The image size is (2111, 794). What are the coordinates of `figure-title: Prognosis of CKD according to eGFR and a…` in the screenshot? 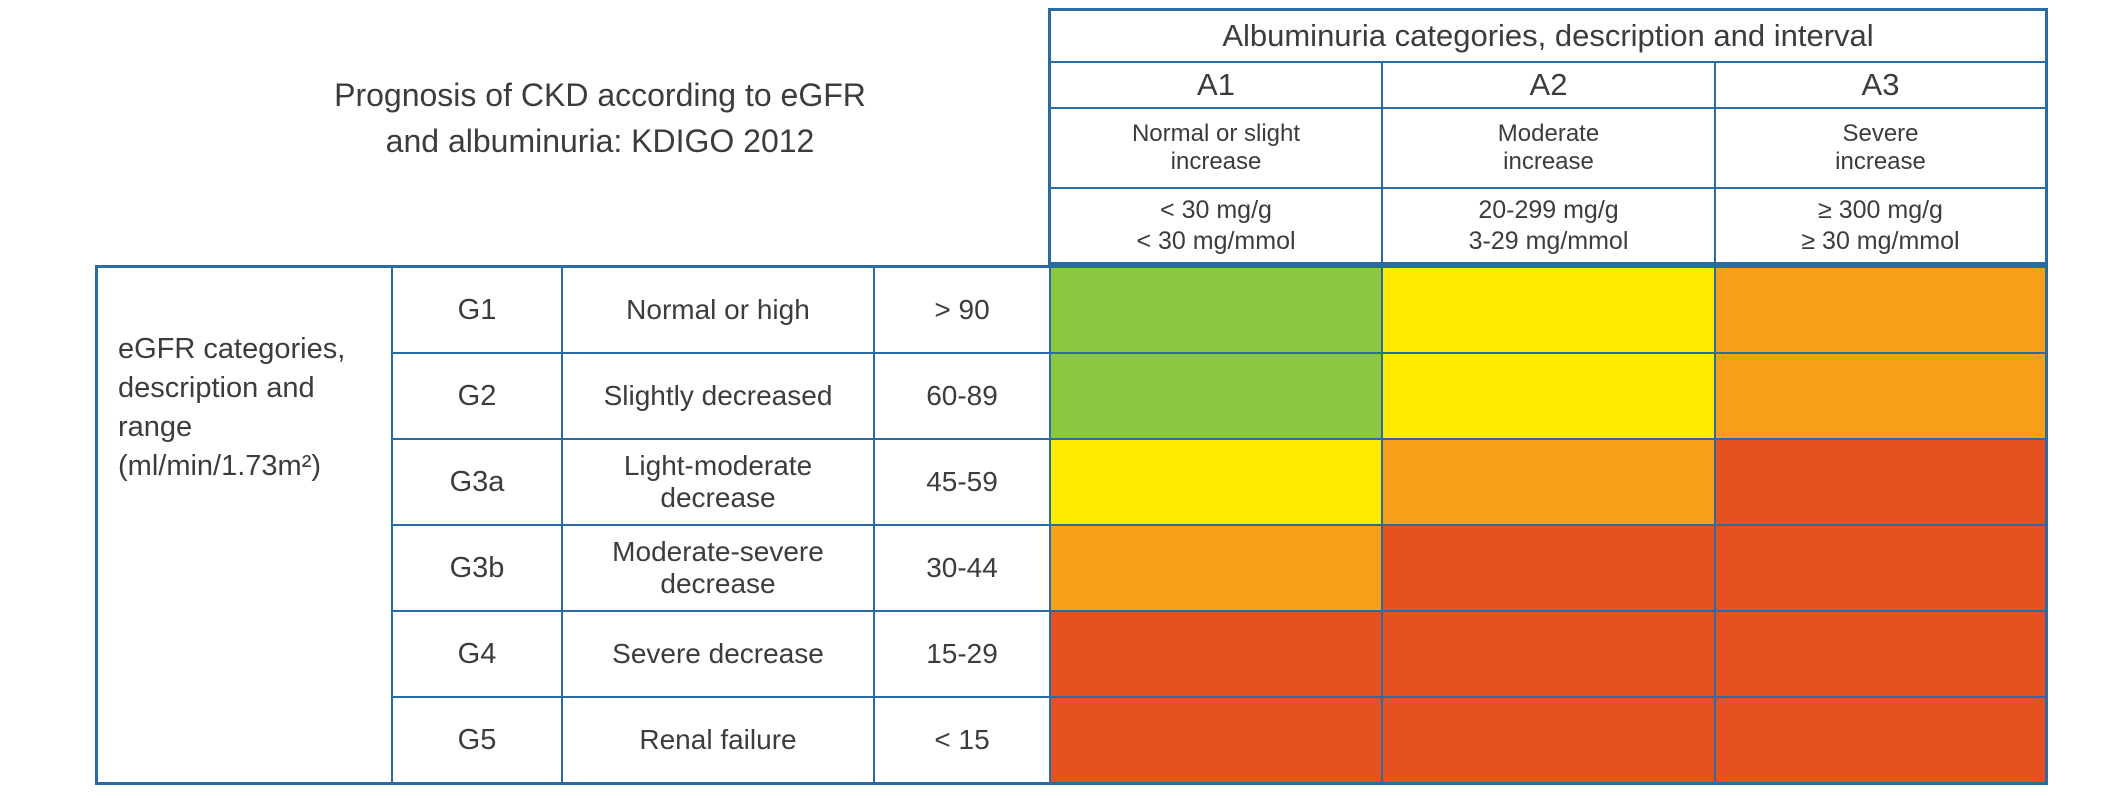 It's located at (600, 118).